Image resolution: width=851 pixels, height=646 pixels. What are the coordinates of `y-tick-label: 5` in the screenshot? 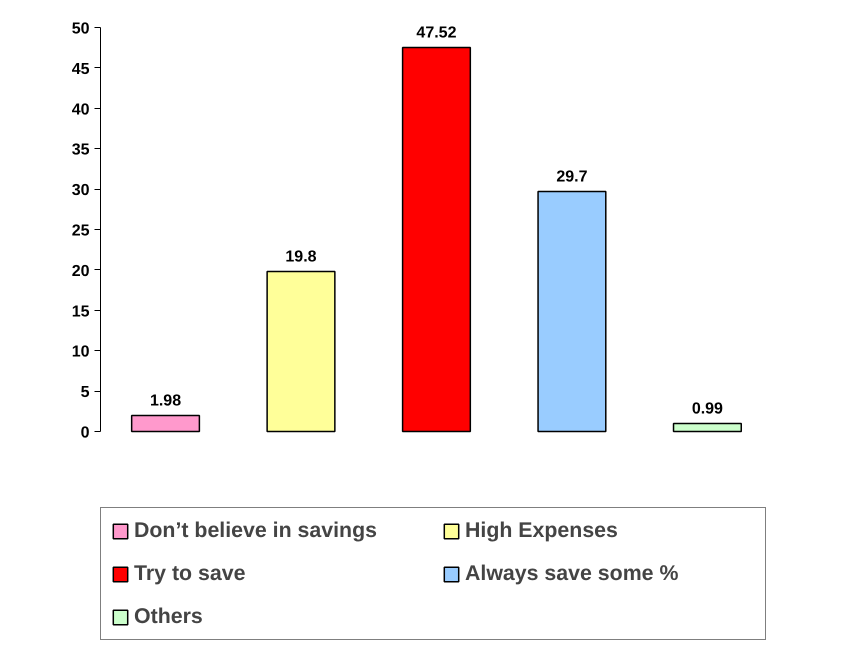 It's located at (85, 393).